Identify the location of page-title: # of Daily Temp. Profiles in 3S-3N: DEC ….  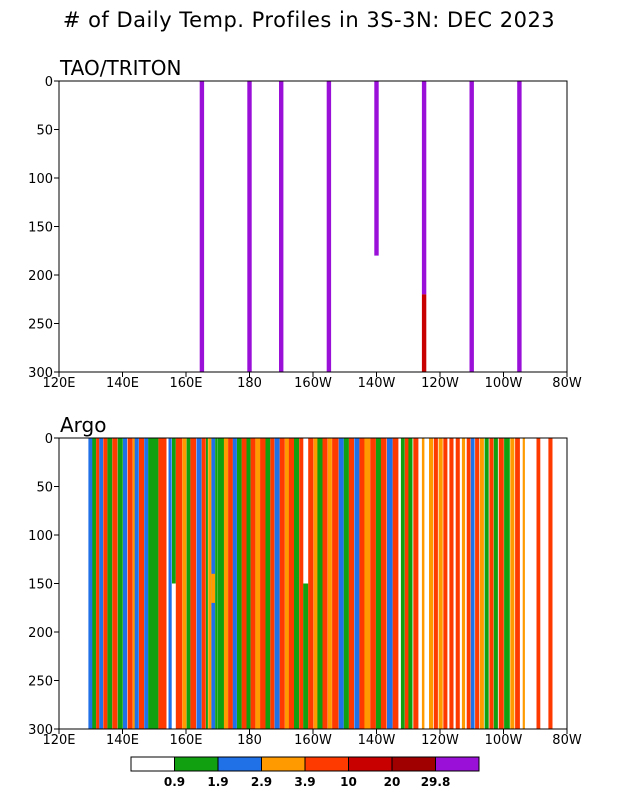
(309, 20).